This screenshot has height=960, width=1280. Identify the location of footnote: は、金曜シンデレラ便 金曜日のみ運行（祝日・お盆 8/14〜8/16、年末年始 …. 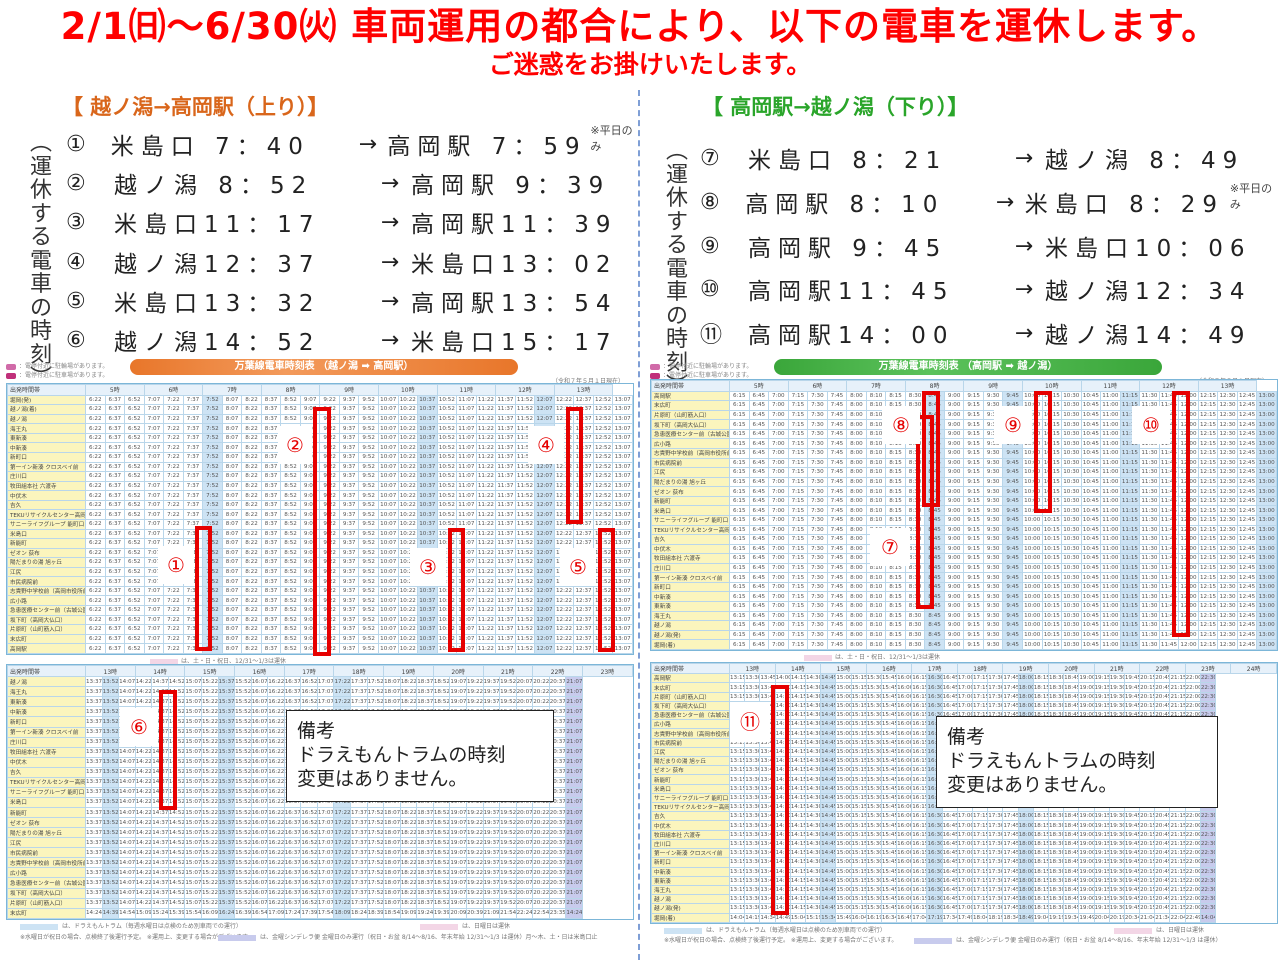
(1068, 941).